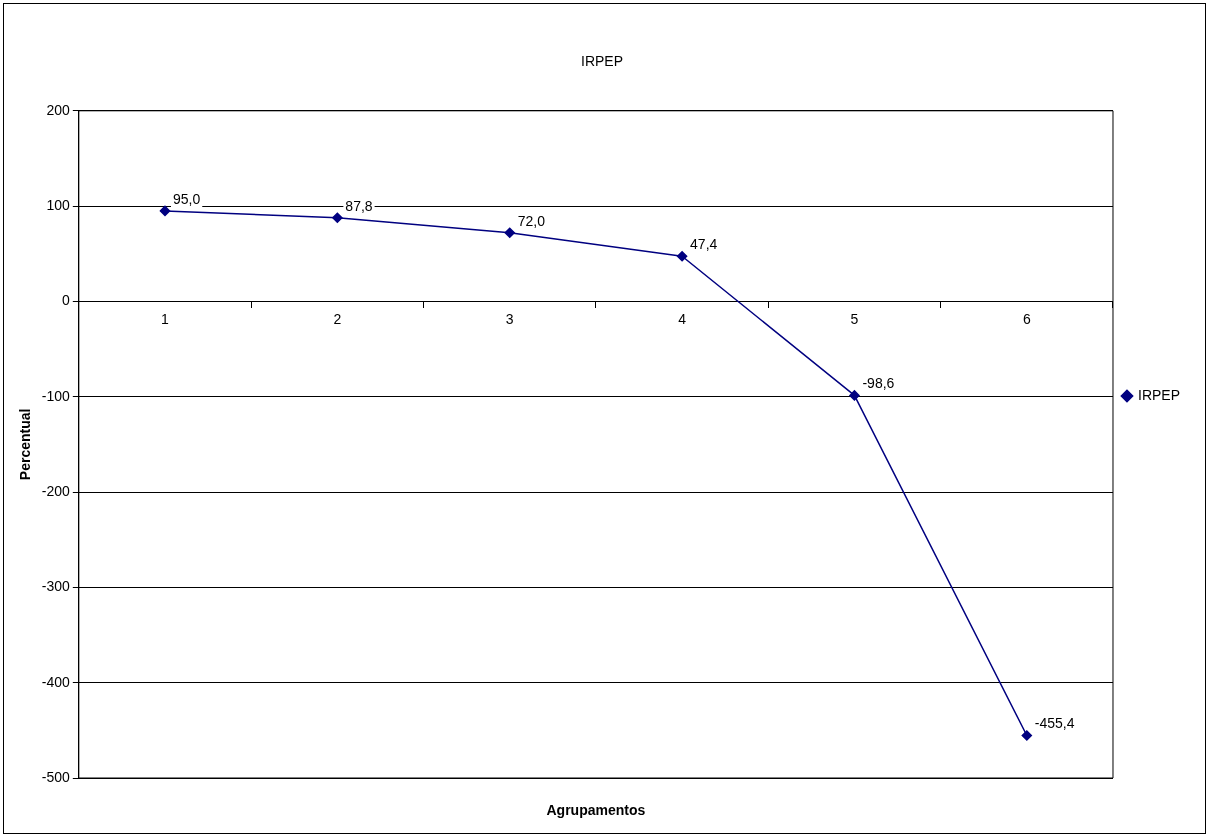 The width and height of the screenshot is (1211, 839). I want to click on y-tick-label: -500, so click(56, 776).